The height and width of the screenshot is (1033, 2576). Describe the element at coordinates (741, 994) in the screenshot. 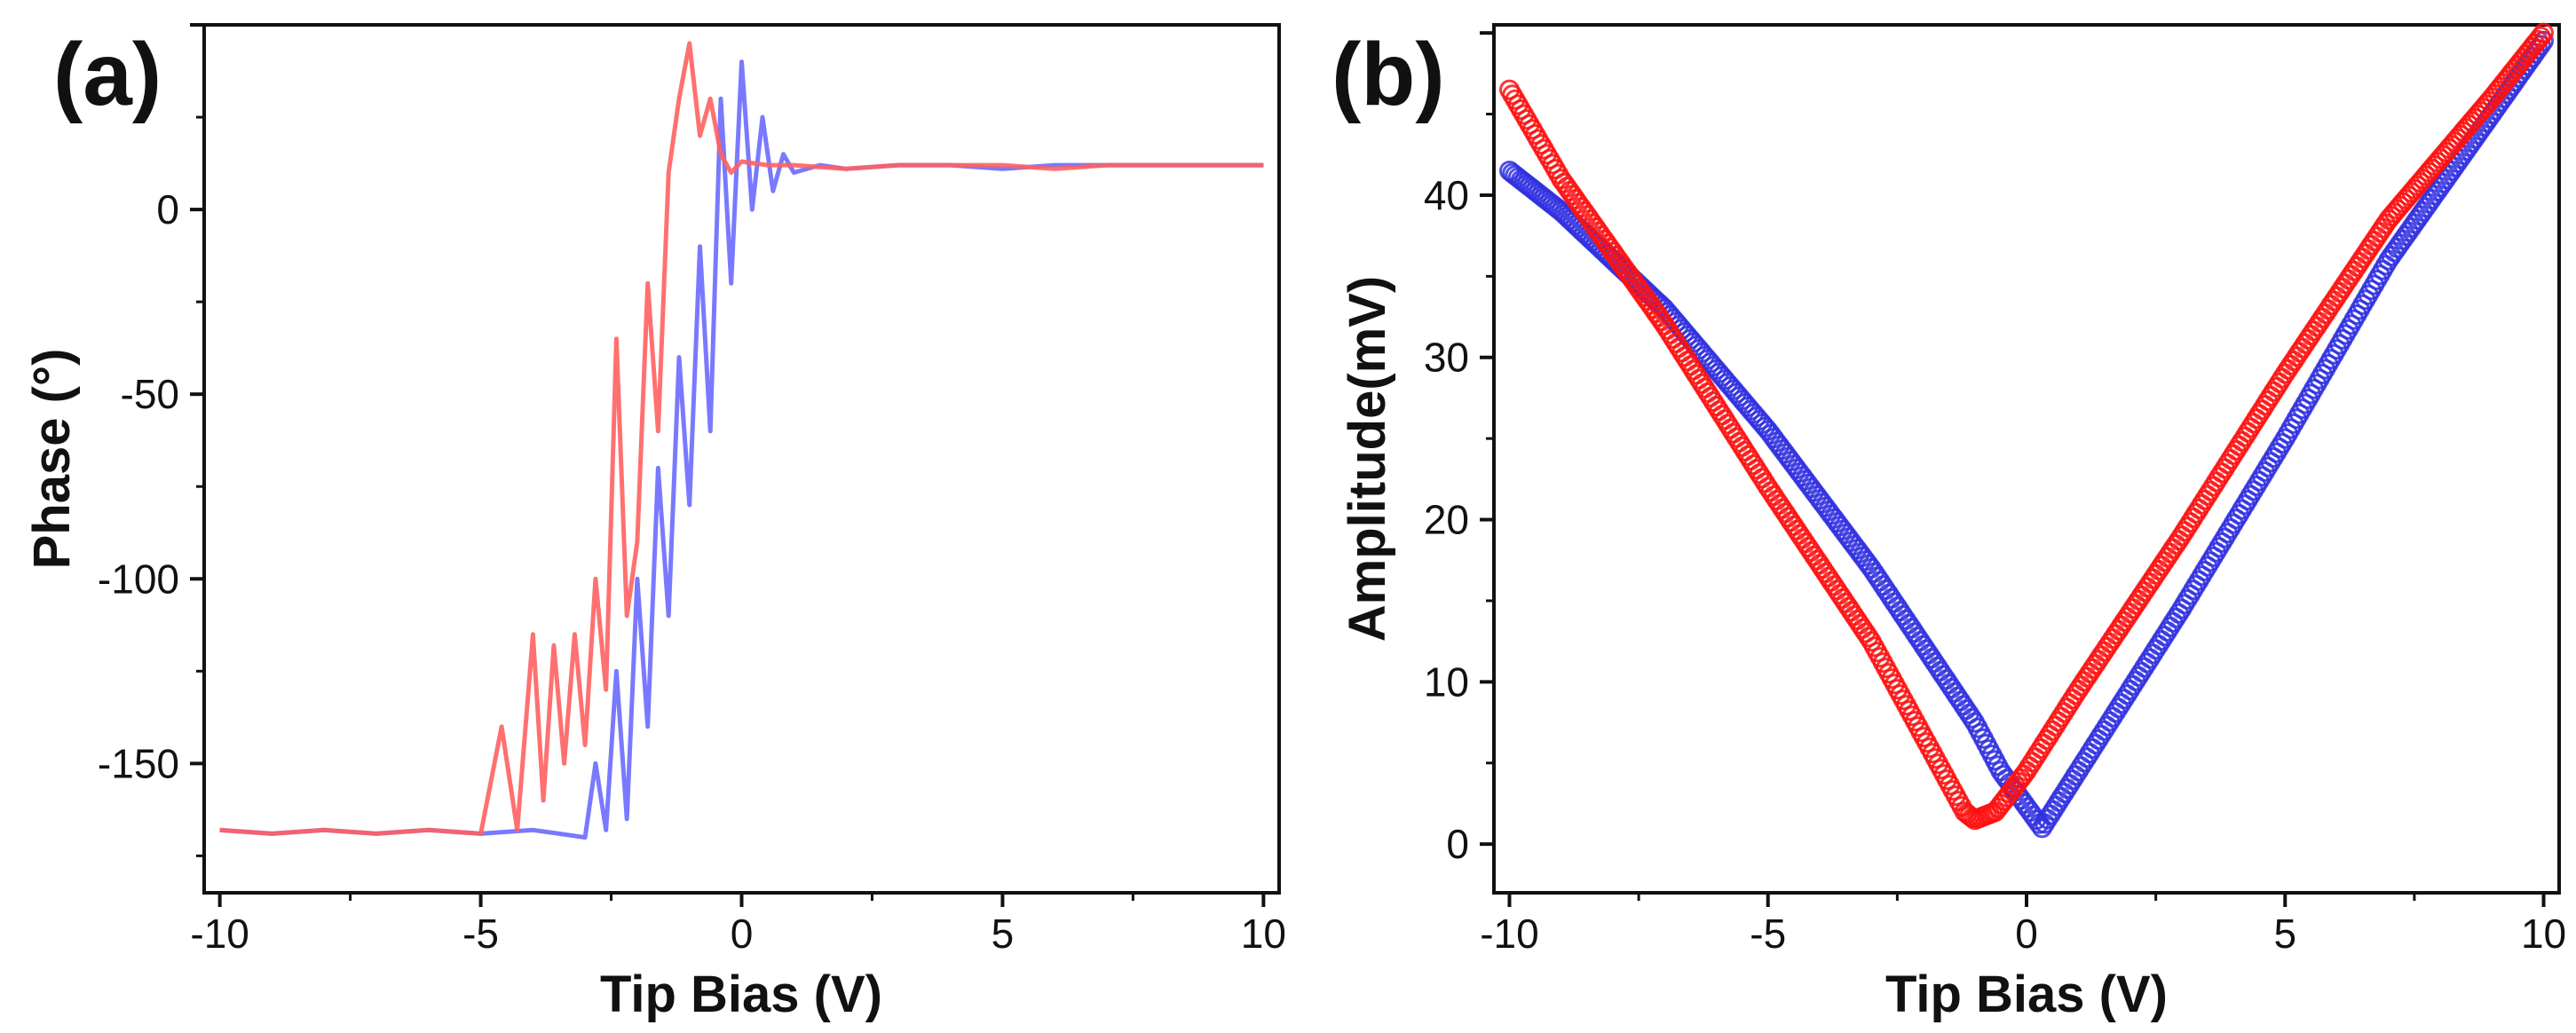

I see `panel-a-x-axis-title: Tip Bias (V)` at that location.